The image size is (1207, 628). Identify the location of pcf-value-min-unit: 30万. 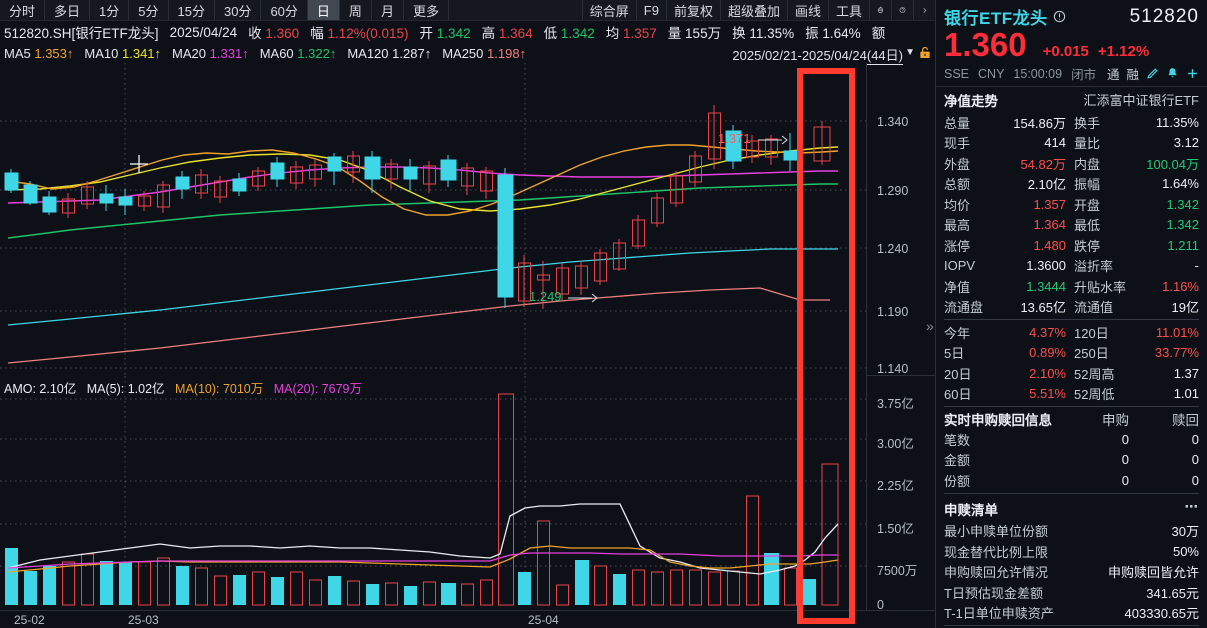
(1185, 532).